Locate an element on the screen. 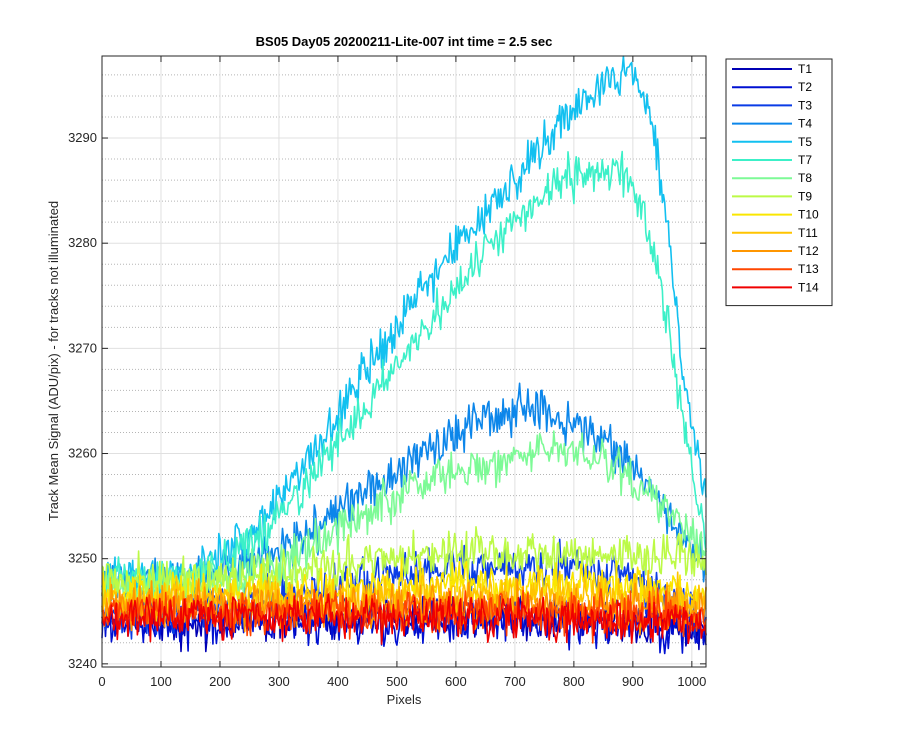 This screenshot has width=900, height=755. legend-entry-label: T7 is located at coordinates (805, 160).